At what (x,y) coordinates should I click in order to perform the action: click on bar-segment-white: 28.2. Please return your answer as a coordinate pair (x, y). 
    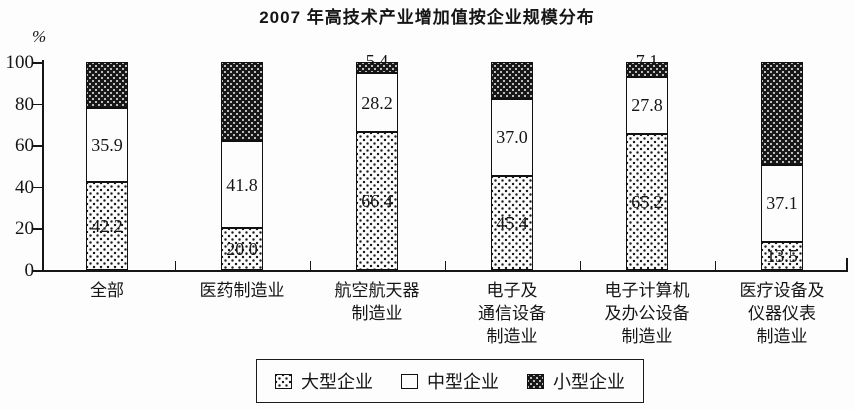
    Looking at the image, I should click on (377, 102).